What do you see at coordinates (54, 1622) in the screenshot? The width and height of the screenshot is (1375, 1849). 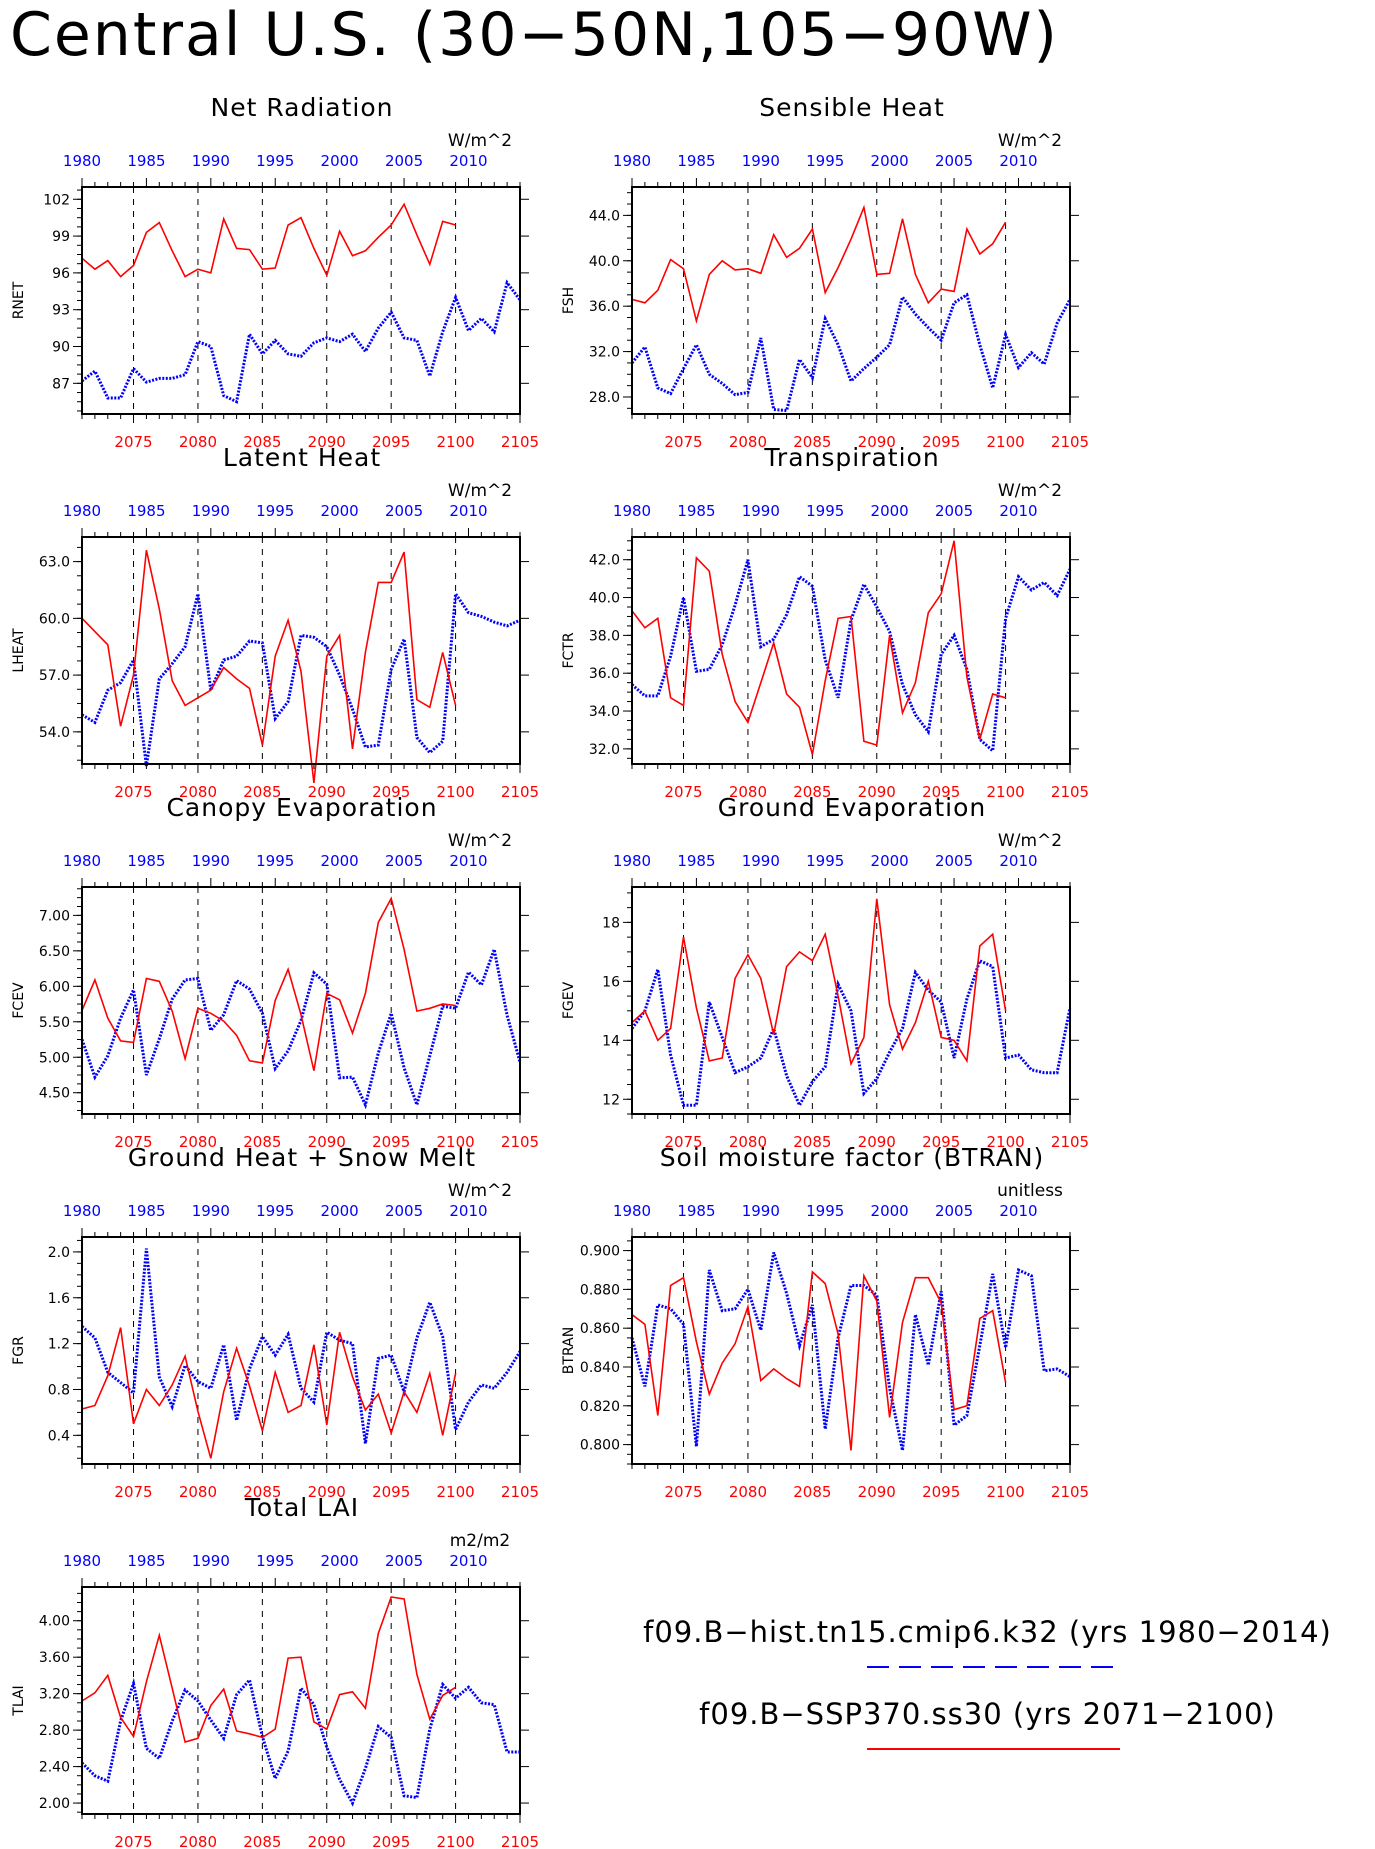 I see `y-tick-label: 4.00` at bounding box center [54, 1622].